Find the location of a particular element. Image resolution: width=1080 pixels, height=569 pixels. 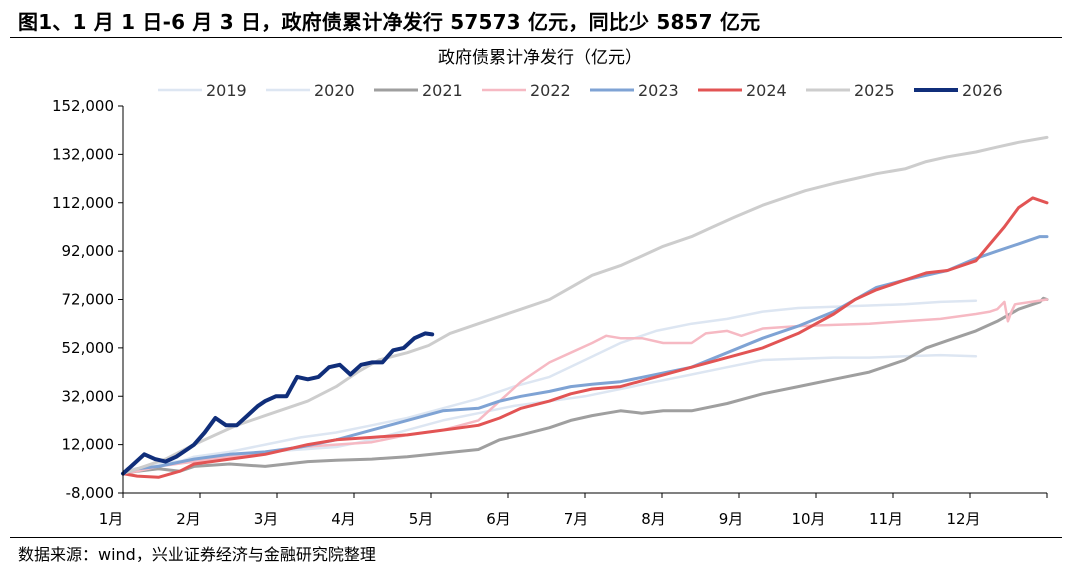

legend-label-2019: 2019 is located at coordinates (226, 90).